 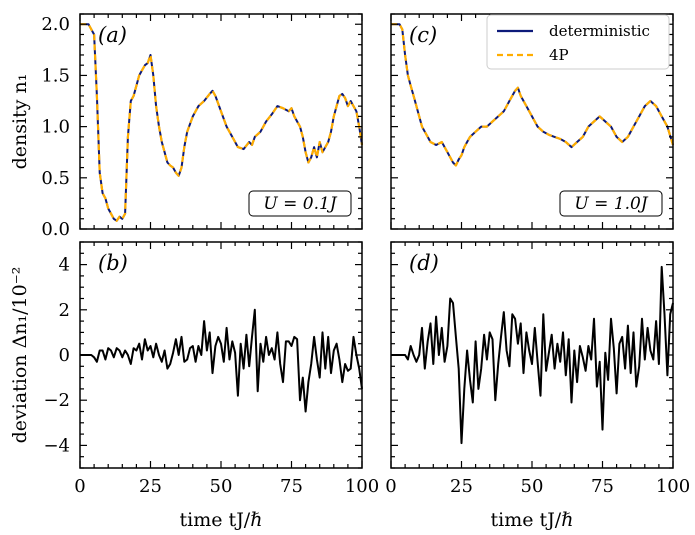 What do you see at coordinates (56, 400) in the screenshot?
I see `y-tick-label: −2` at bounding box center [56, 400].